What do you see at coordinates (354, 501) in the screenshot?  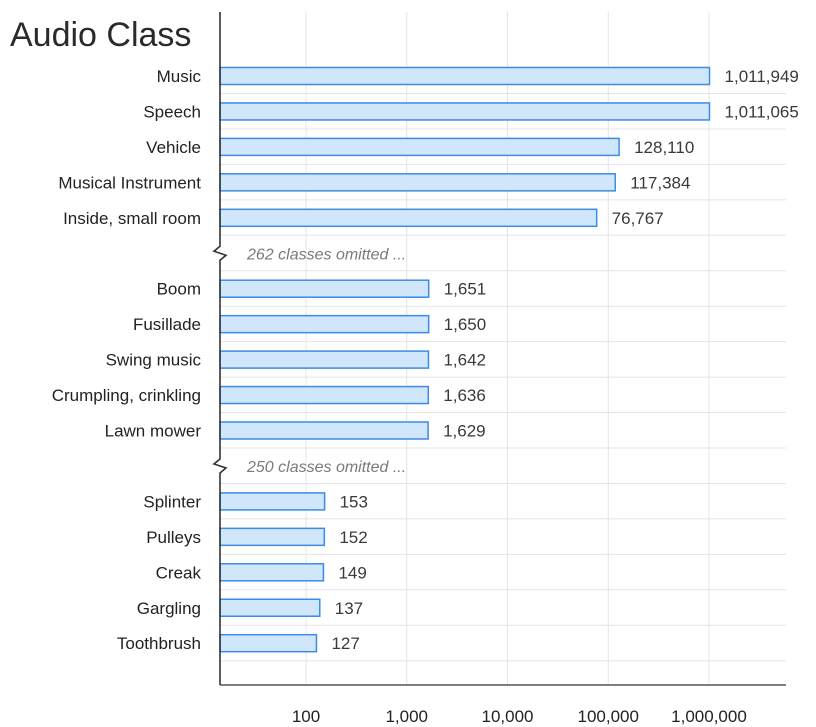 I see `value-label: 153` at bounding box center [354, 501].